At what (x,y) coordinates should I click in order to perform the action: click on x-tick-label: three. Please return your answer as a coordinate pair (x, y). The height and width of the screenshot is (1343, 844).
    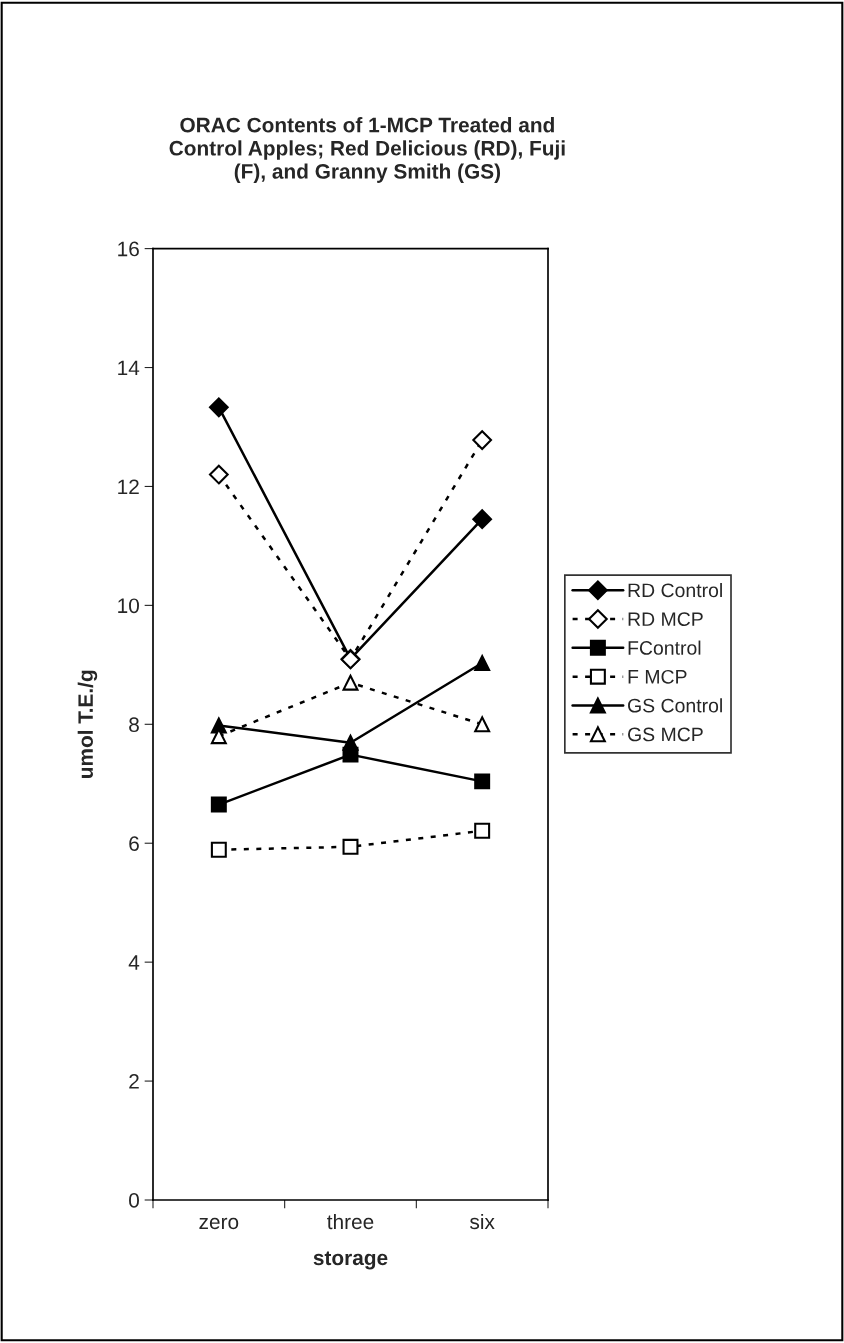
    Looking at the image, I should click on (350, 1221).